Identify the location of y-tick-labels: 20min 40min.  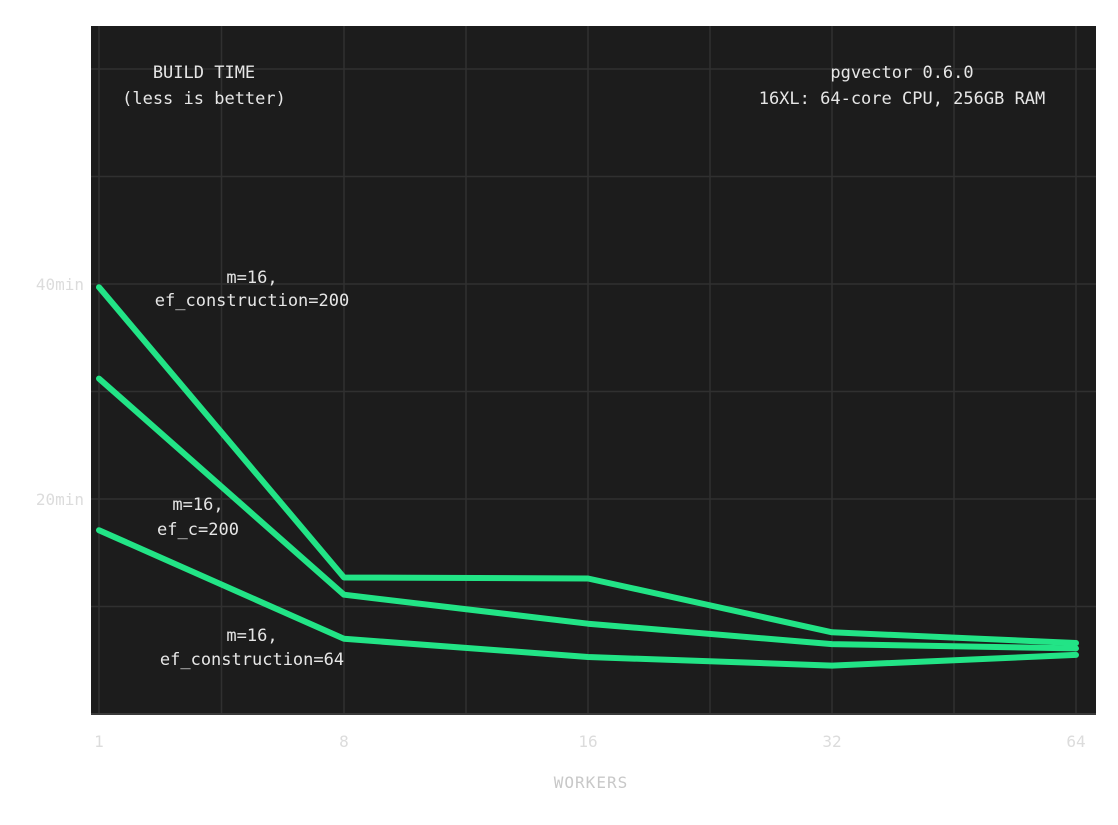
(60, 392).